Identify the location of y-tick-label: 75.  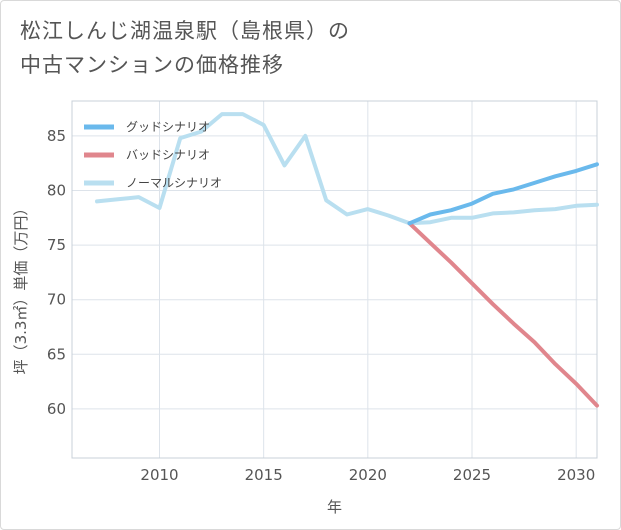
(56, 245).